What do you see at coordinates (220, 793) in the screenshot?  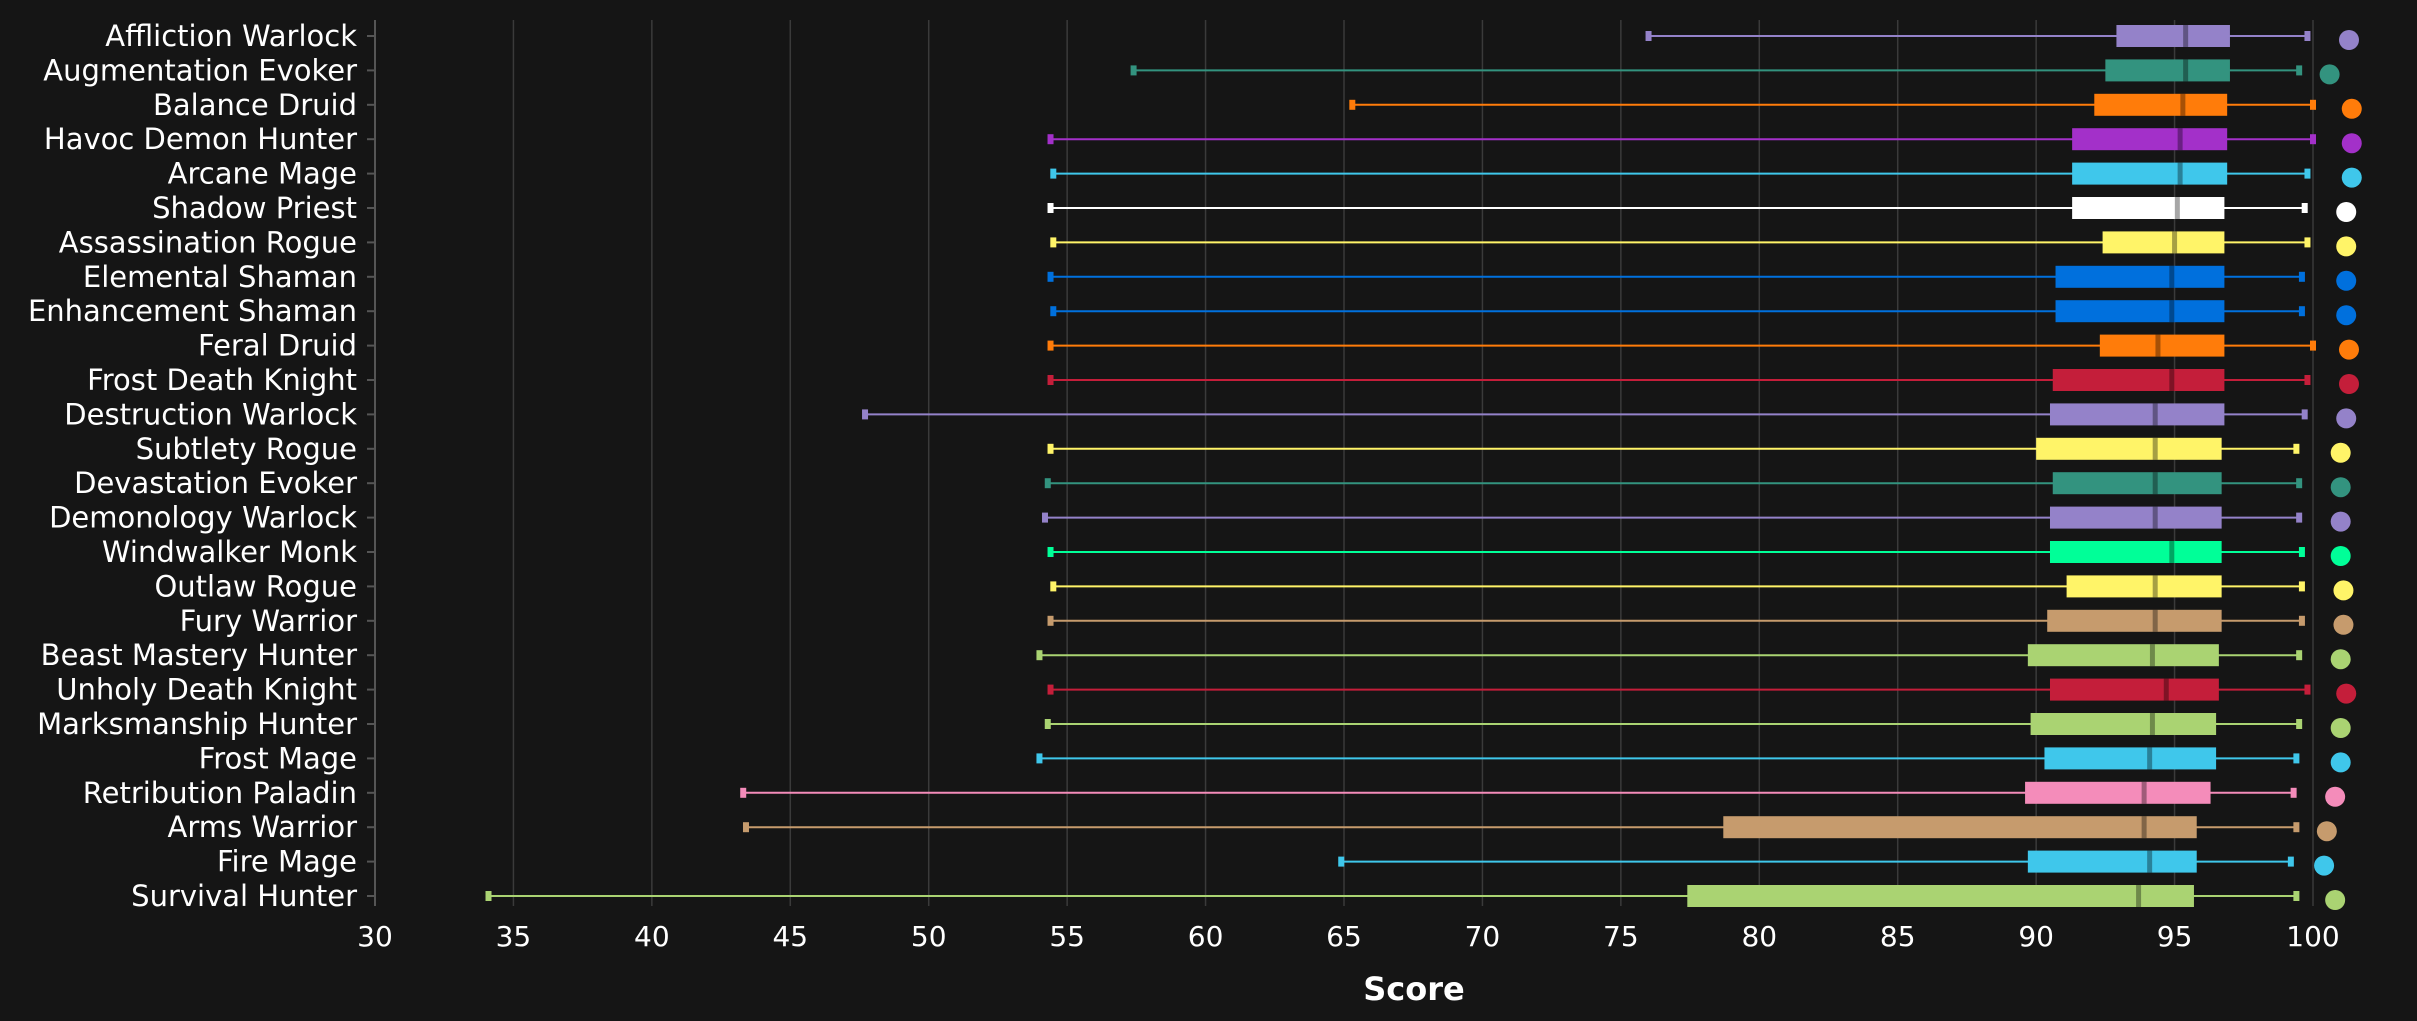 I see `category-label: Retribution Paladin` at bounding box center [220, 793].